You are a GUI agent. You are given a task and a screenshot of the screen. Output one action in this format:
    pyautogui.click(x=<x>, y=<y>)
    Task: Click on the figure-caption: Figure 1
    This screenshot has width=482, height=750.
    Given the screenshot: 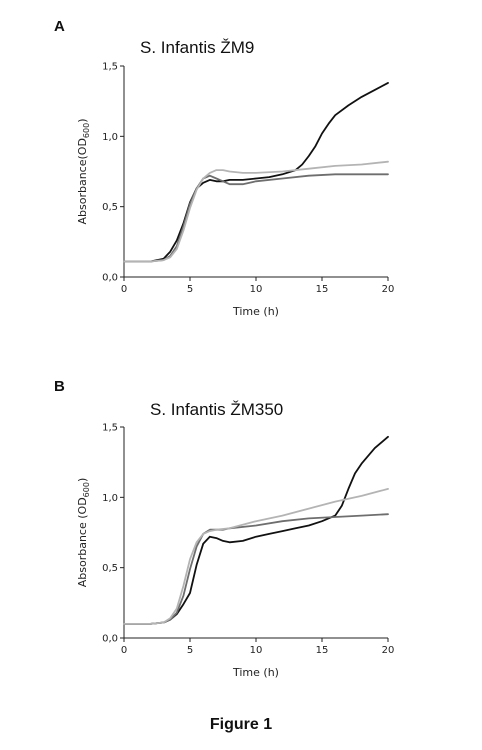 What is the action you would take?
    pyautogui.click(x=241, y=724)
    